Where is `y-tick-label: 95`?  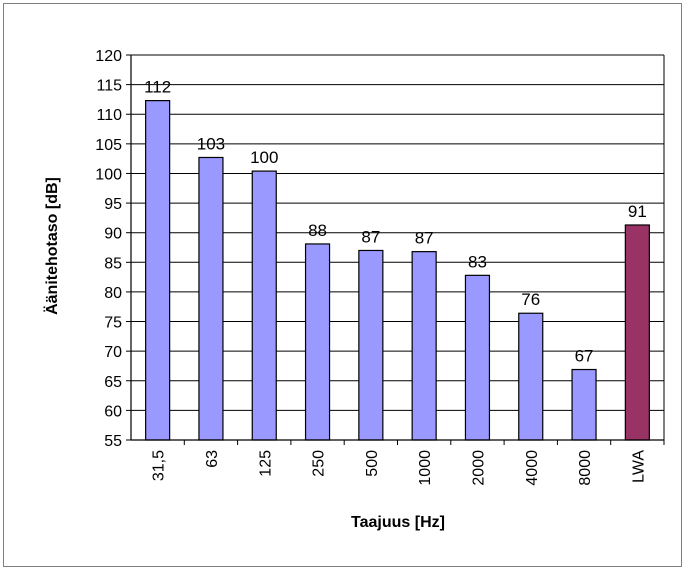 y-tick-label: 95 is located at coordinates (113, 204).